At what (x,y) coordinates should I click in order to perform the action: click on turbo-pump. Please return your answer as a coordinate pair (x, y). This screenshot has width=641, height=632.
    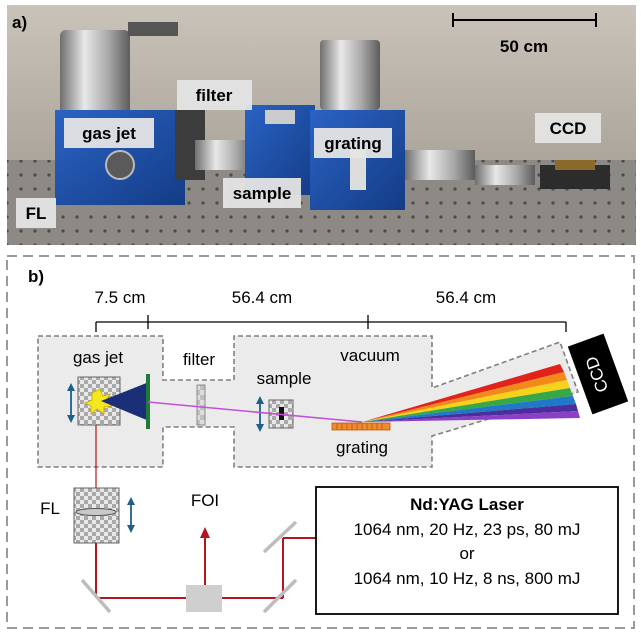
    Looking at the image, I should click on (95, 75).